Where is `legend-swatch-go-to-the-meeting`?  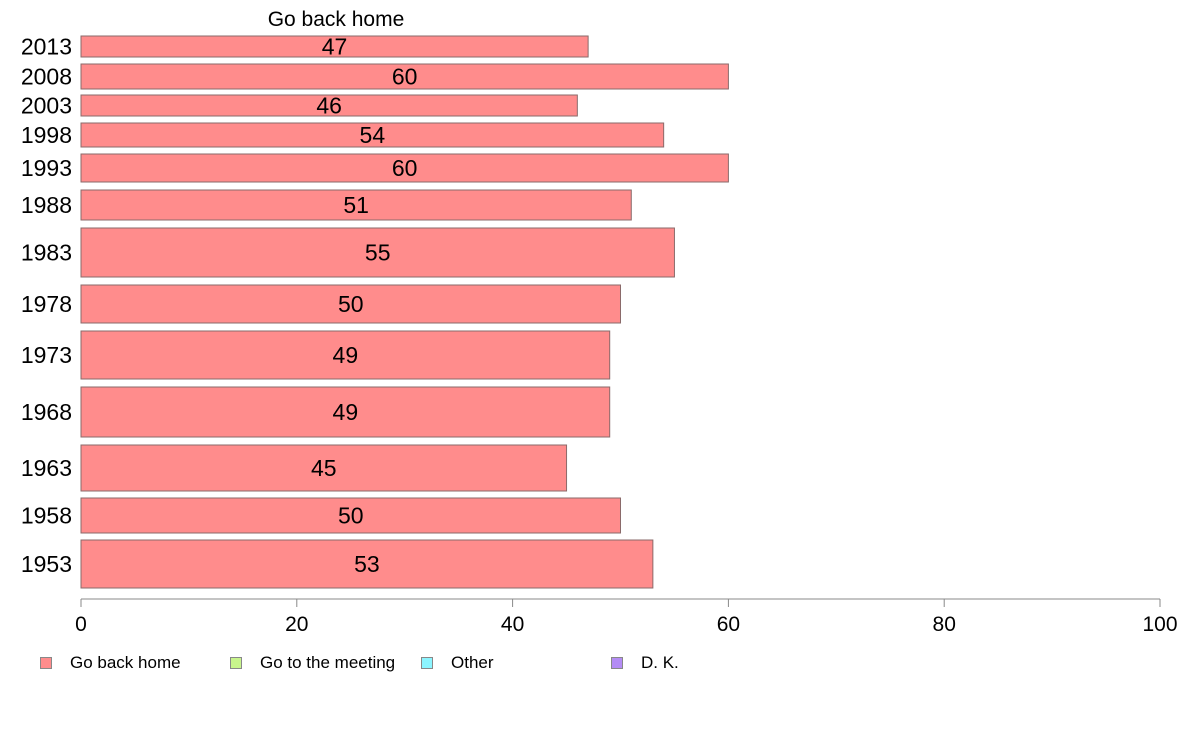
legend-swatch-go-to-the-meeting is located at coordinates (236, 663).